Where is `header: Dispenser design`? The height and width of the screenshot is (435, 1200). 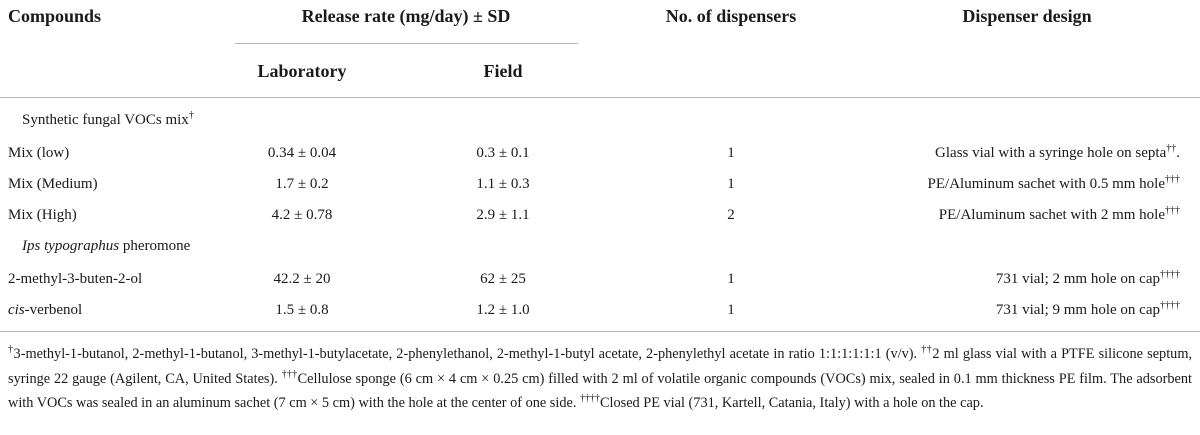
header: Dispenser design is located at coordinates (1027, 16).